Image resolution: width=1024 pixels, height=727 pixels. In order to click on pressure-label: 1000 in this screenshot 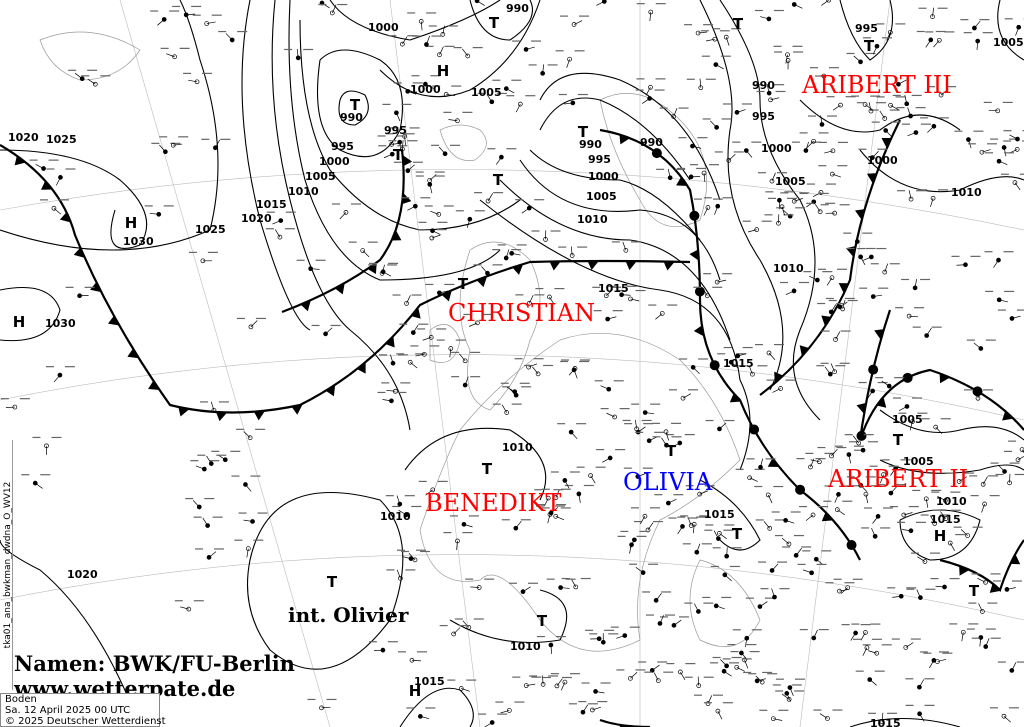, I will do `click(383, 27)`.